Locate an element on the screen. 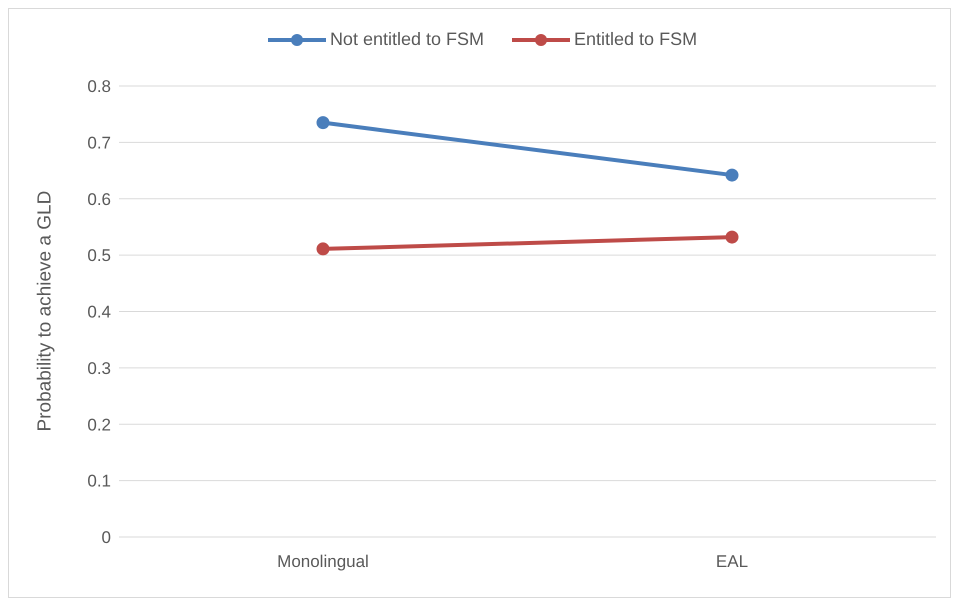  y-tick-label: 0.1 is located at coordinates (99, 481).